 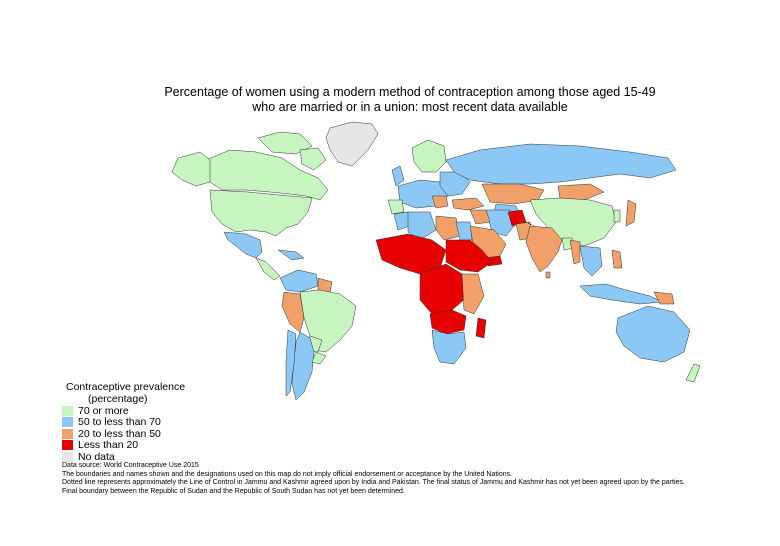 I want to click on region-morocco, so click(x=402, y=221).